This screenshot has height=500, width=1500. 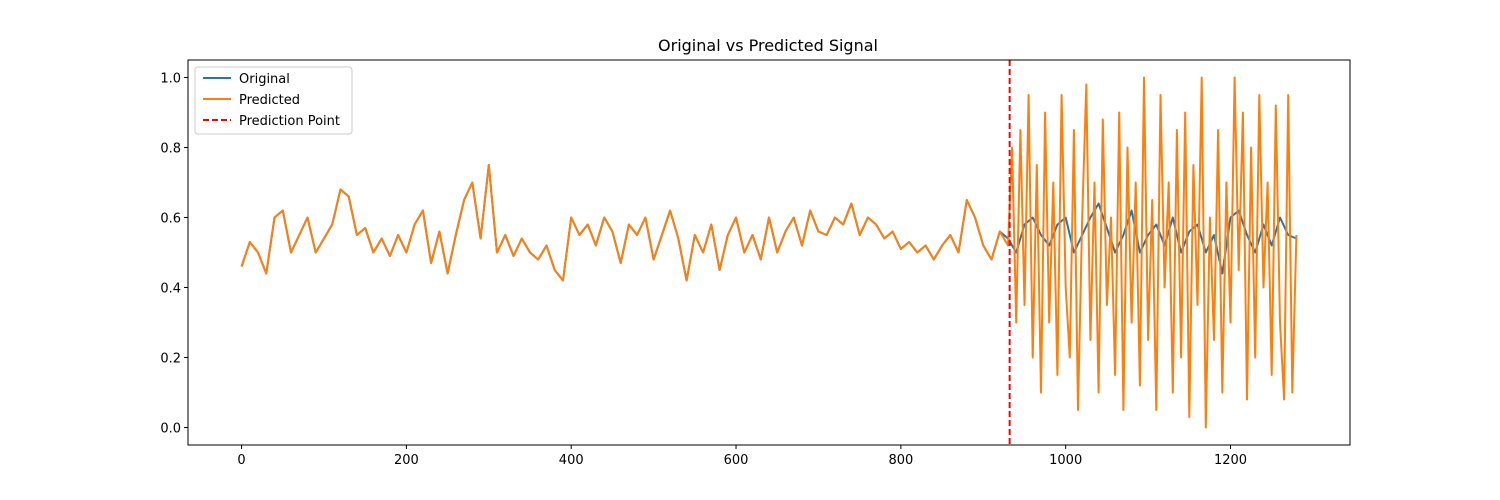 I want to click on x-axis-ticks: 0 200 400 600 800 1000 1200, so click(x=742, y=456).